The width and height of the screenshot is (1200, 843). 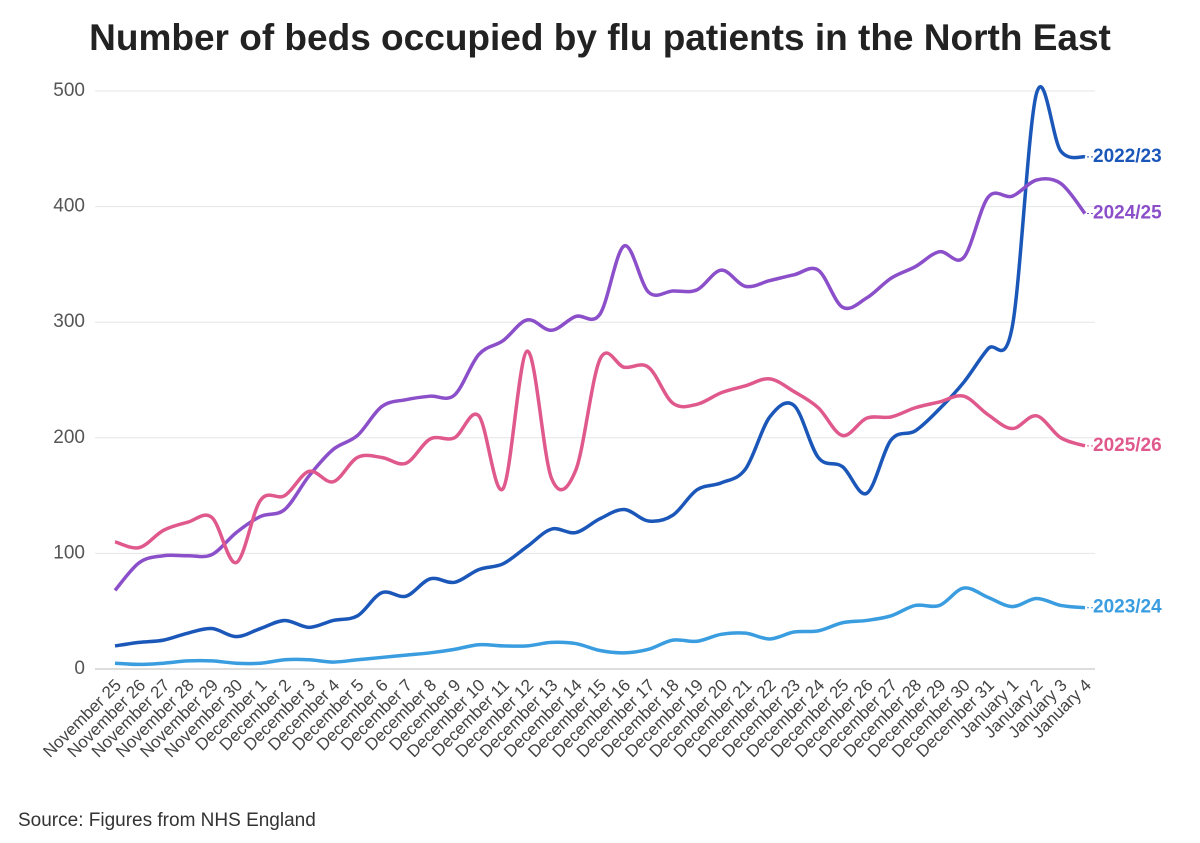 I want to click on y-tick-label: 500, so click(x=69, y=90).